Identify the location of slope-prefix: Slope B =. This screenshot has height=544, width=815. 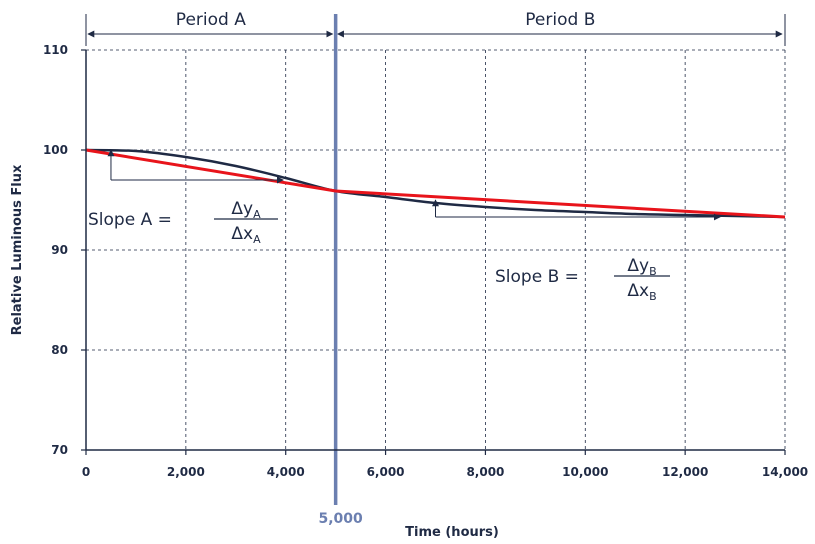
(537, 277).